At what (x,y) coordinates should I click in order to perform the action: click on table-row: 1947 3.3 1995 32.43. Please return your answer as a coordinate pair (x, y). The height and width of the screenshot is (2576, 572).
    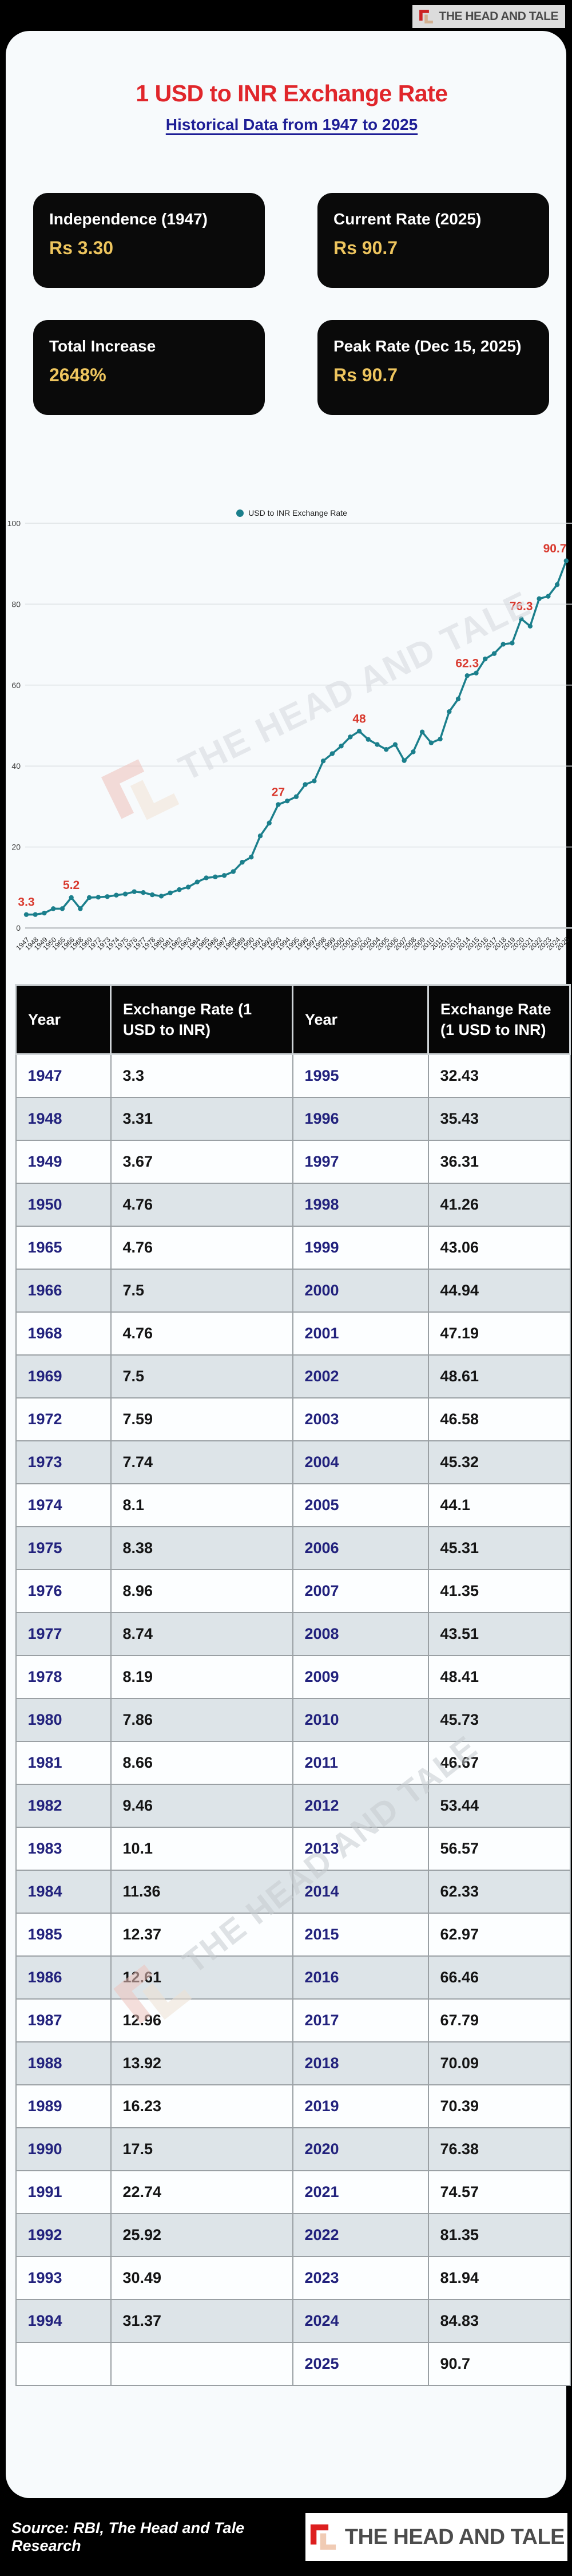
    Looking at the image, I should click on (293, 1075).